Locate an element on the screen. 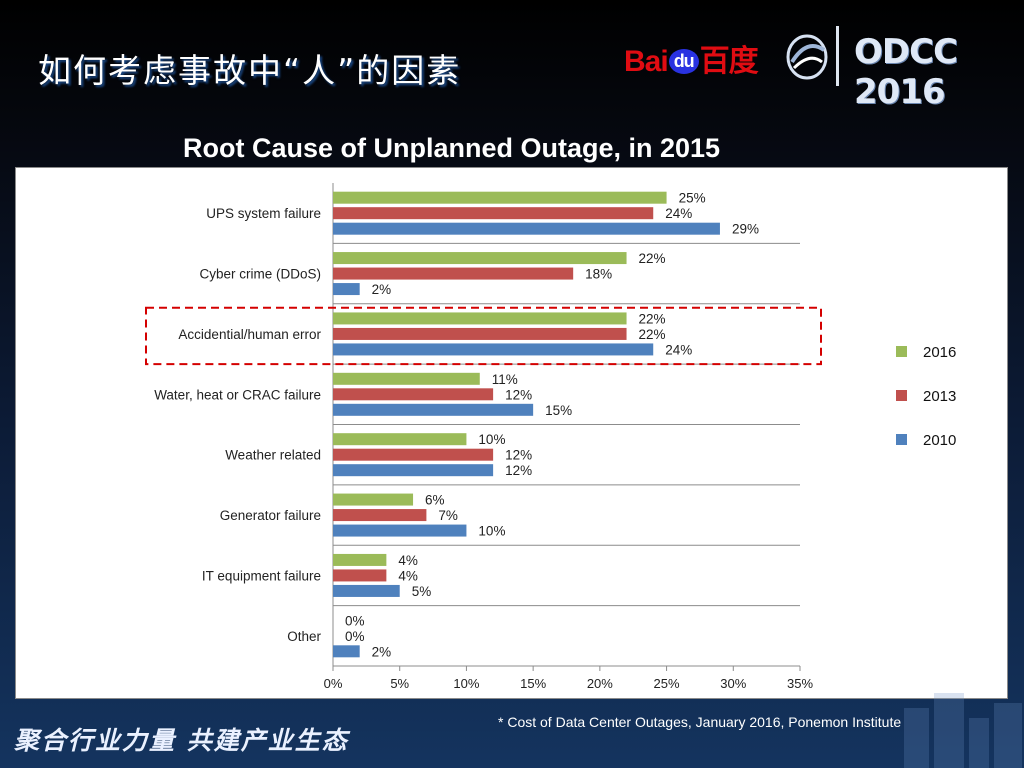 This screenshot has height=768, width=1024. baidu-paw-icon: du is located at coordinates (683, 61).